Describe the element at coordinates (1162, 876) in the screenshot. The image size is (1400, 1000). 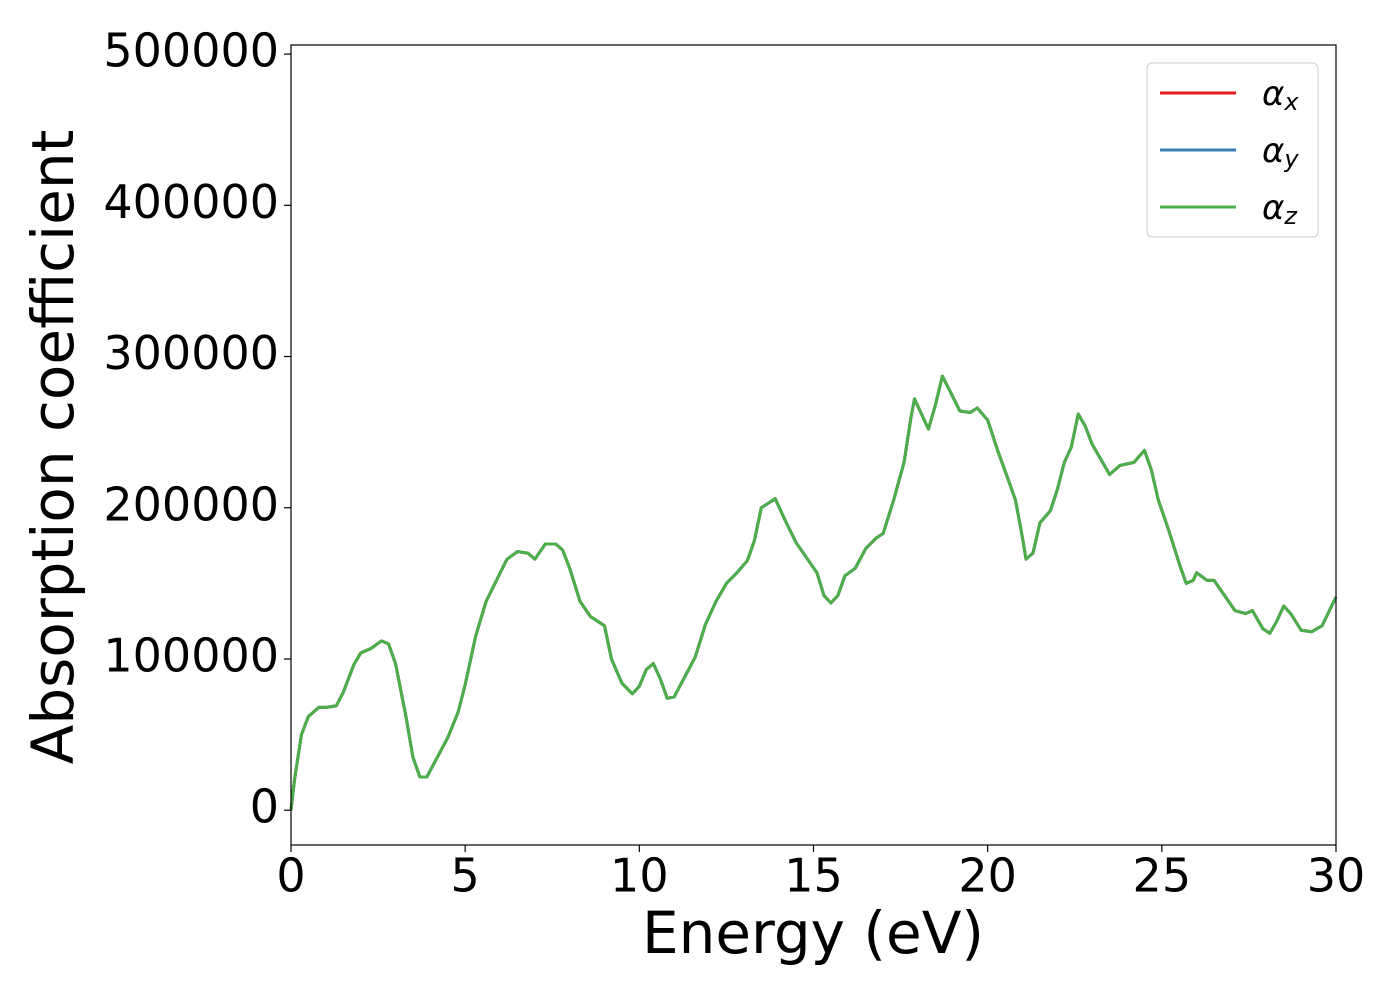
I see `x-tick-label: 25` at that location.